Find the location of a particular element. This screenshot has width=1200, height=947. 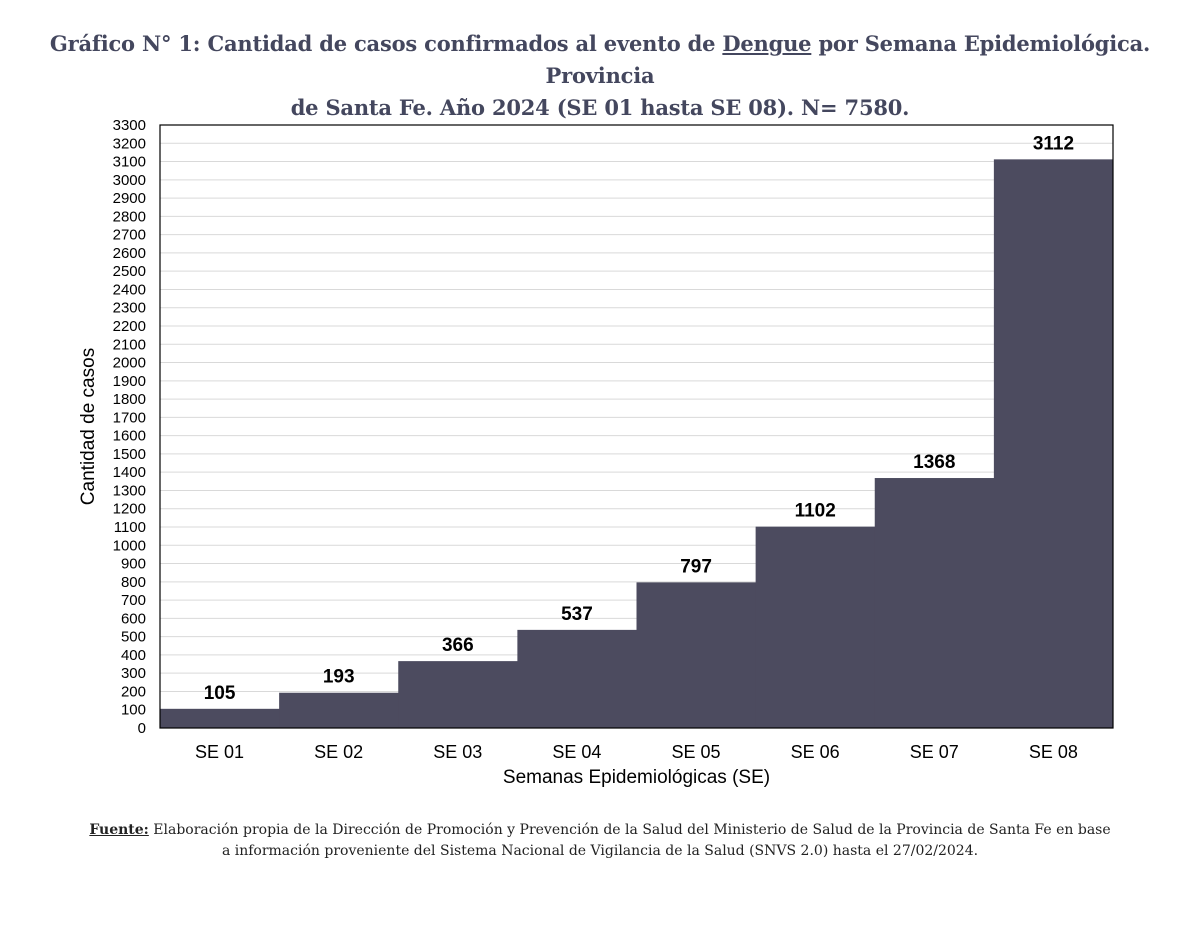

x-tick-label: SE 04 is located at coordinates (576, 752).